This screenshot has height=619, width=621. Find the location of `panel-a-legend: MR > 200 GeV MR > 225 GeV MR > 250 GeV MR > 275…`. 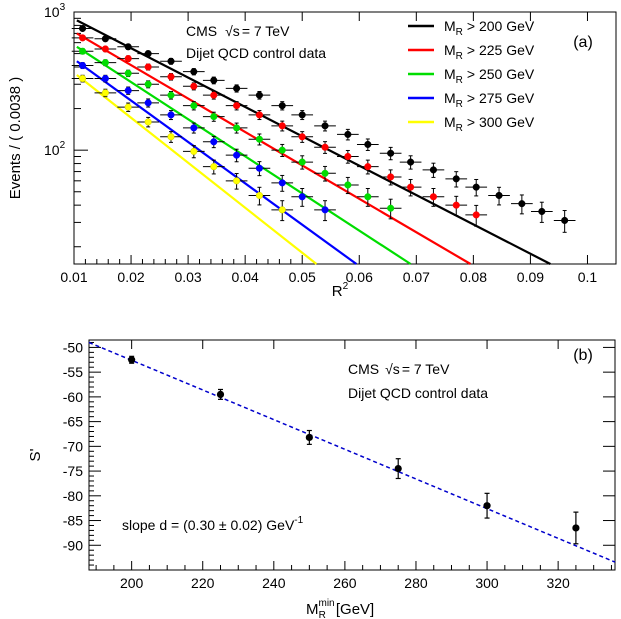

panel-a-legend: MR > 200 GeV MR > 225 GeV MR > 250 GeV MR > 275… is located at coordinates (471, 76).